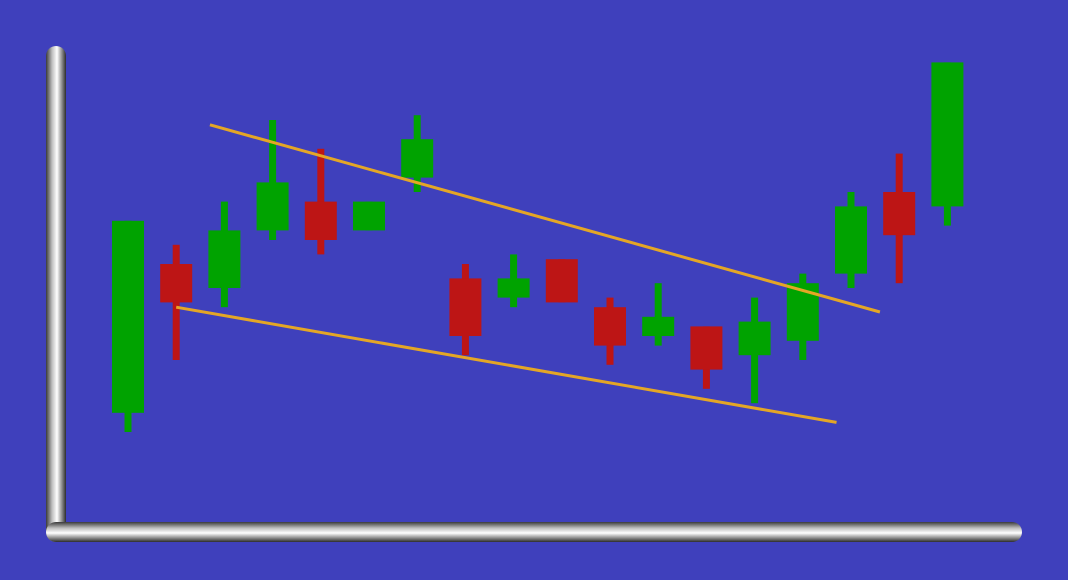 Image resolution: width=1068 pixels, height=580 pixels. I want to click on x-axis-line, so click(534, 532).